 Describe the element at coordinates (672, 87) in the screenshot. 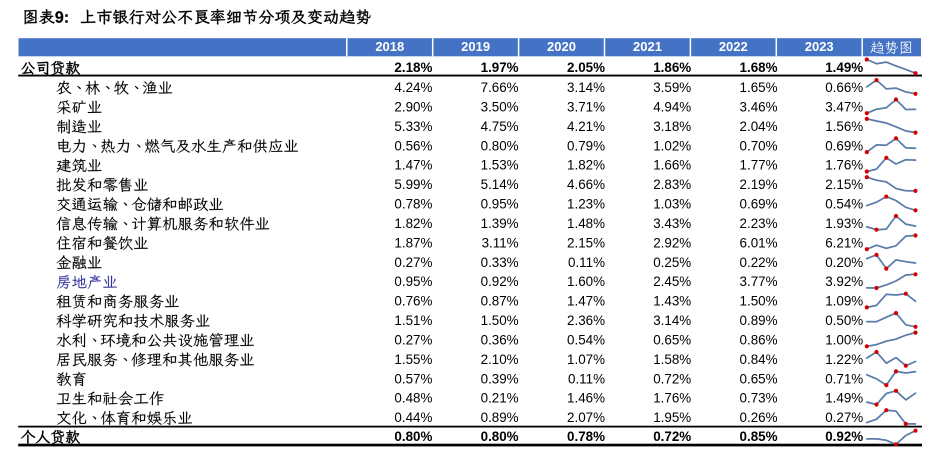

I see `svg-text: 3.59%` at that location.